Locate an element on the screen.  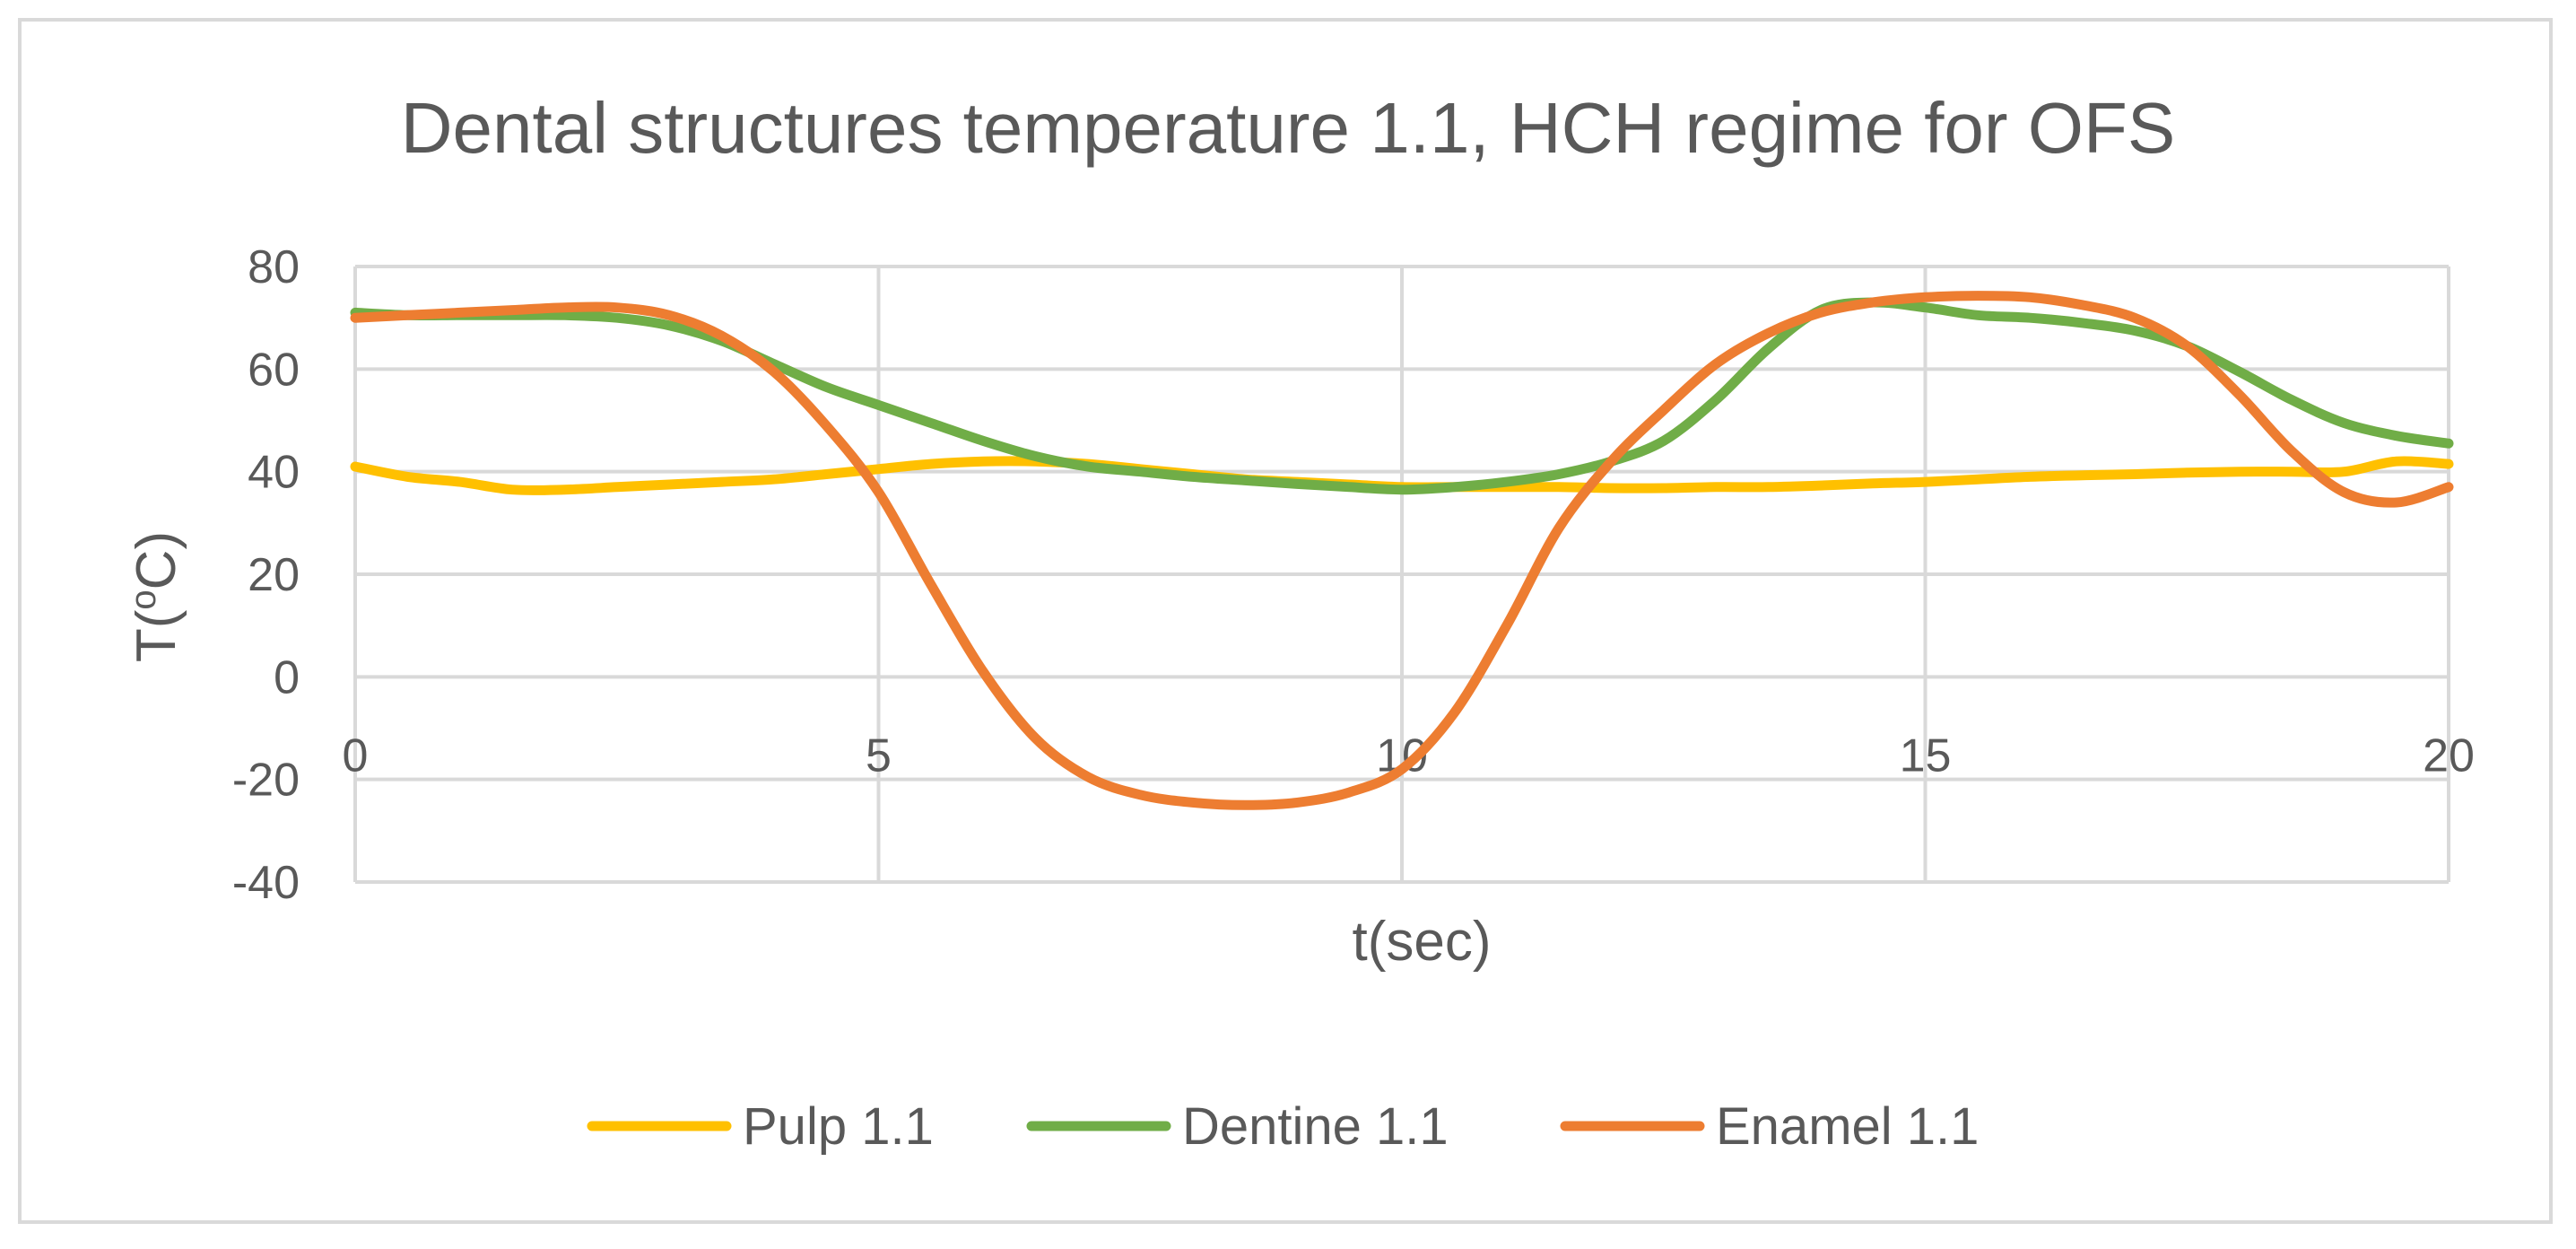
x-axis-label: t(sec) is located at coordinates (1422, 942).